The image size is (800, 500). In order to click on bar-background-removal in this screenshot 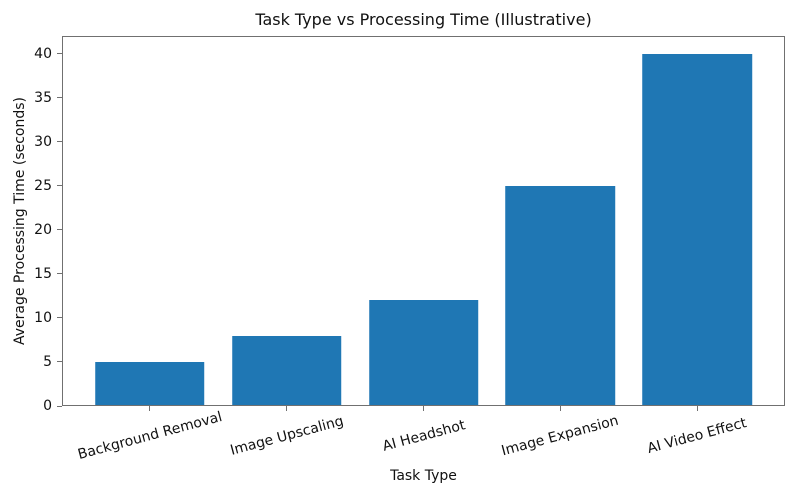, I will do `click(149, 383)`.